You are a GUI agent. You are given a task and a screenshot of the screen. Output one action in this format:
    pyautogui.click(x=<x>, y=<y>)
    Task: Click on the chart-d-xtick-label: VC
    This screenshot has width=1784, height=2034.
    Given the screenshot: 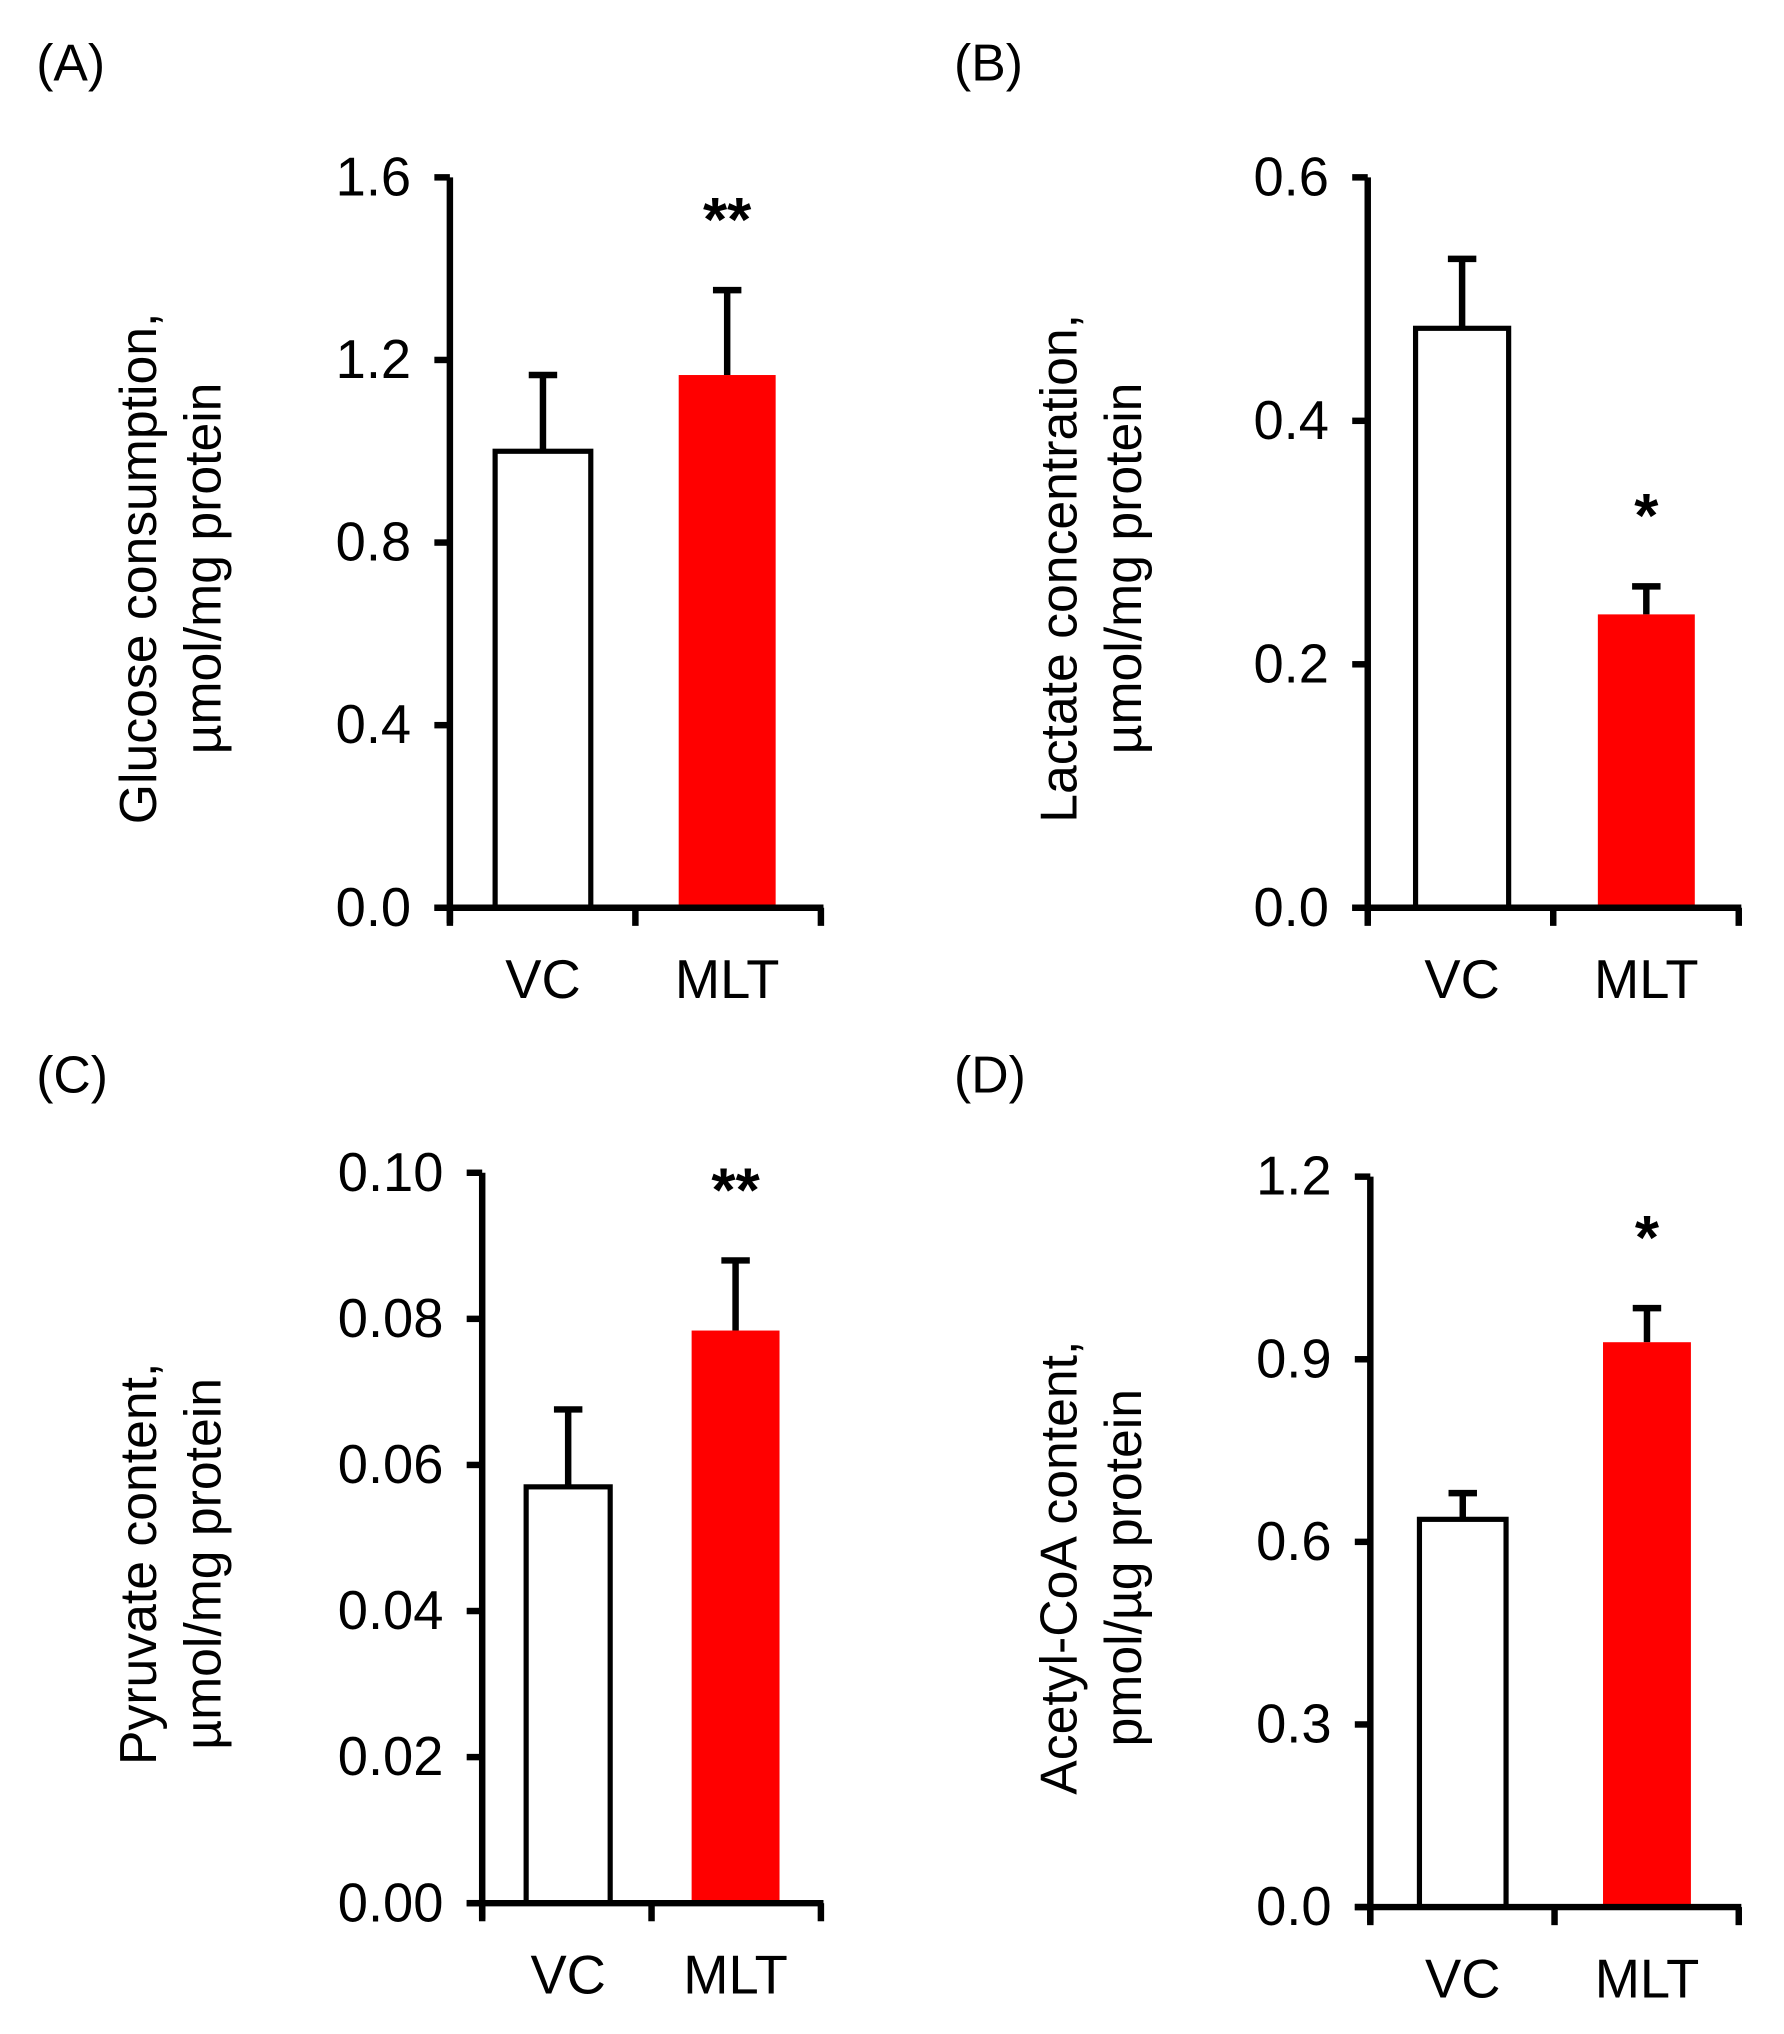 What is the action you would take?
    pyautogui.click(x=1462, y=1979)
    